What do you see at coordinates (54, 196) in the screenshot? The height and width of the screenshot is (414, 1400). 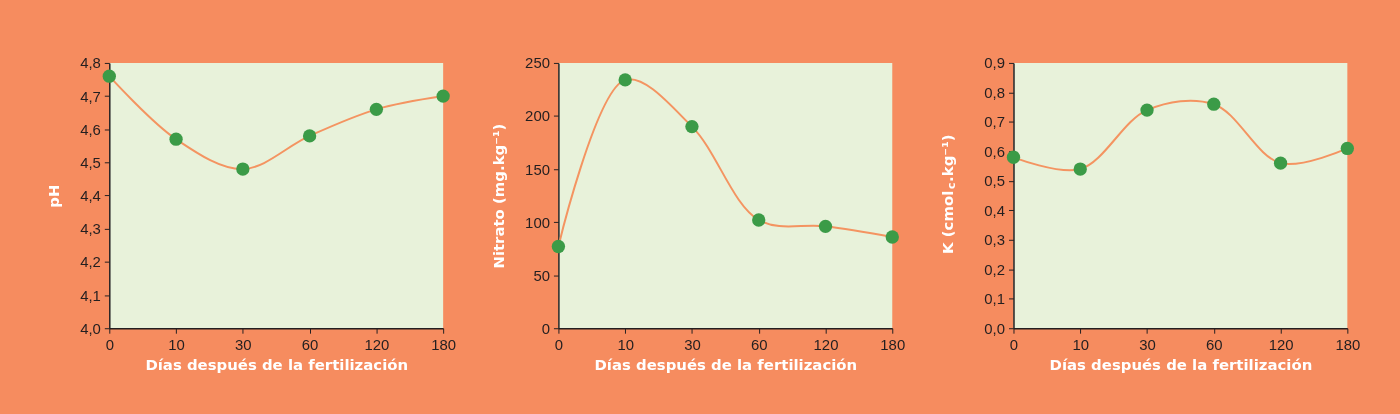 I see `y-axis-title: pH` at bounding box center [54, 196].